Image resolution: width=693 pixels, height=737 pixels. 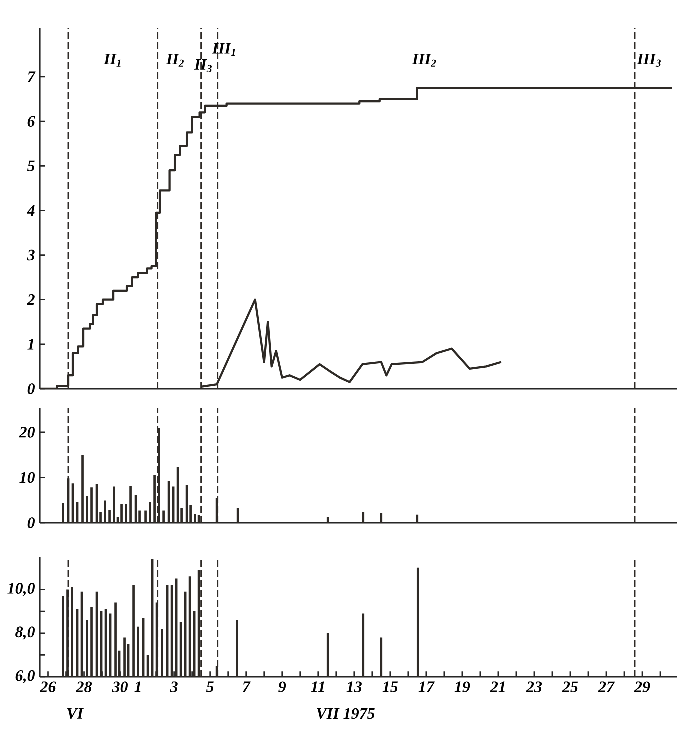 I want to click on x-tick-label: 26, so click(x=48, y=687).